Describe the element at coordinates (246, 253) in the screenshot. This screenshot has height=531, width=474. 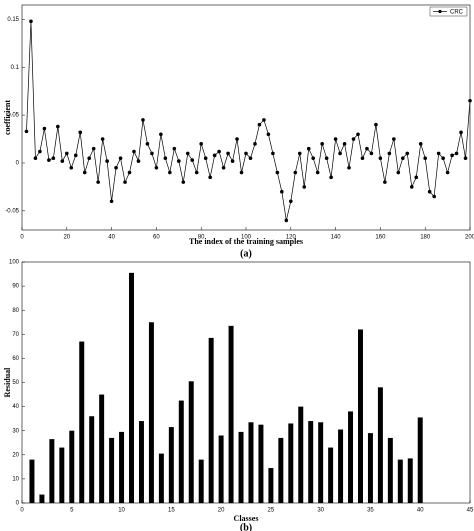
I see `caption: (a)` at that location.